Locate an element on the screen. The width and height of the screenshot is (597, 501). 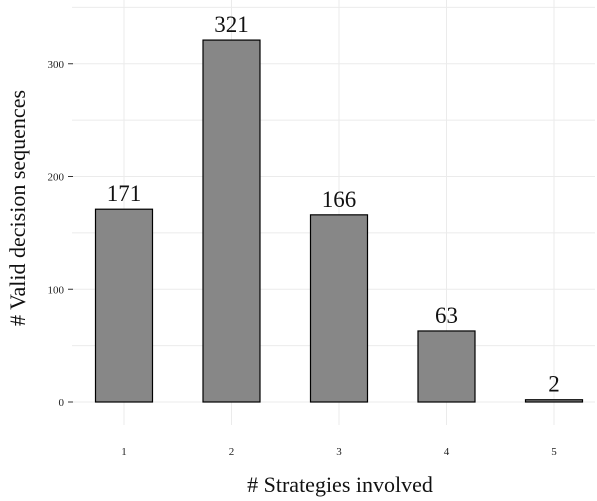
data-label: 2 is located at coordinates (554, 384).